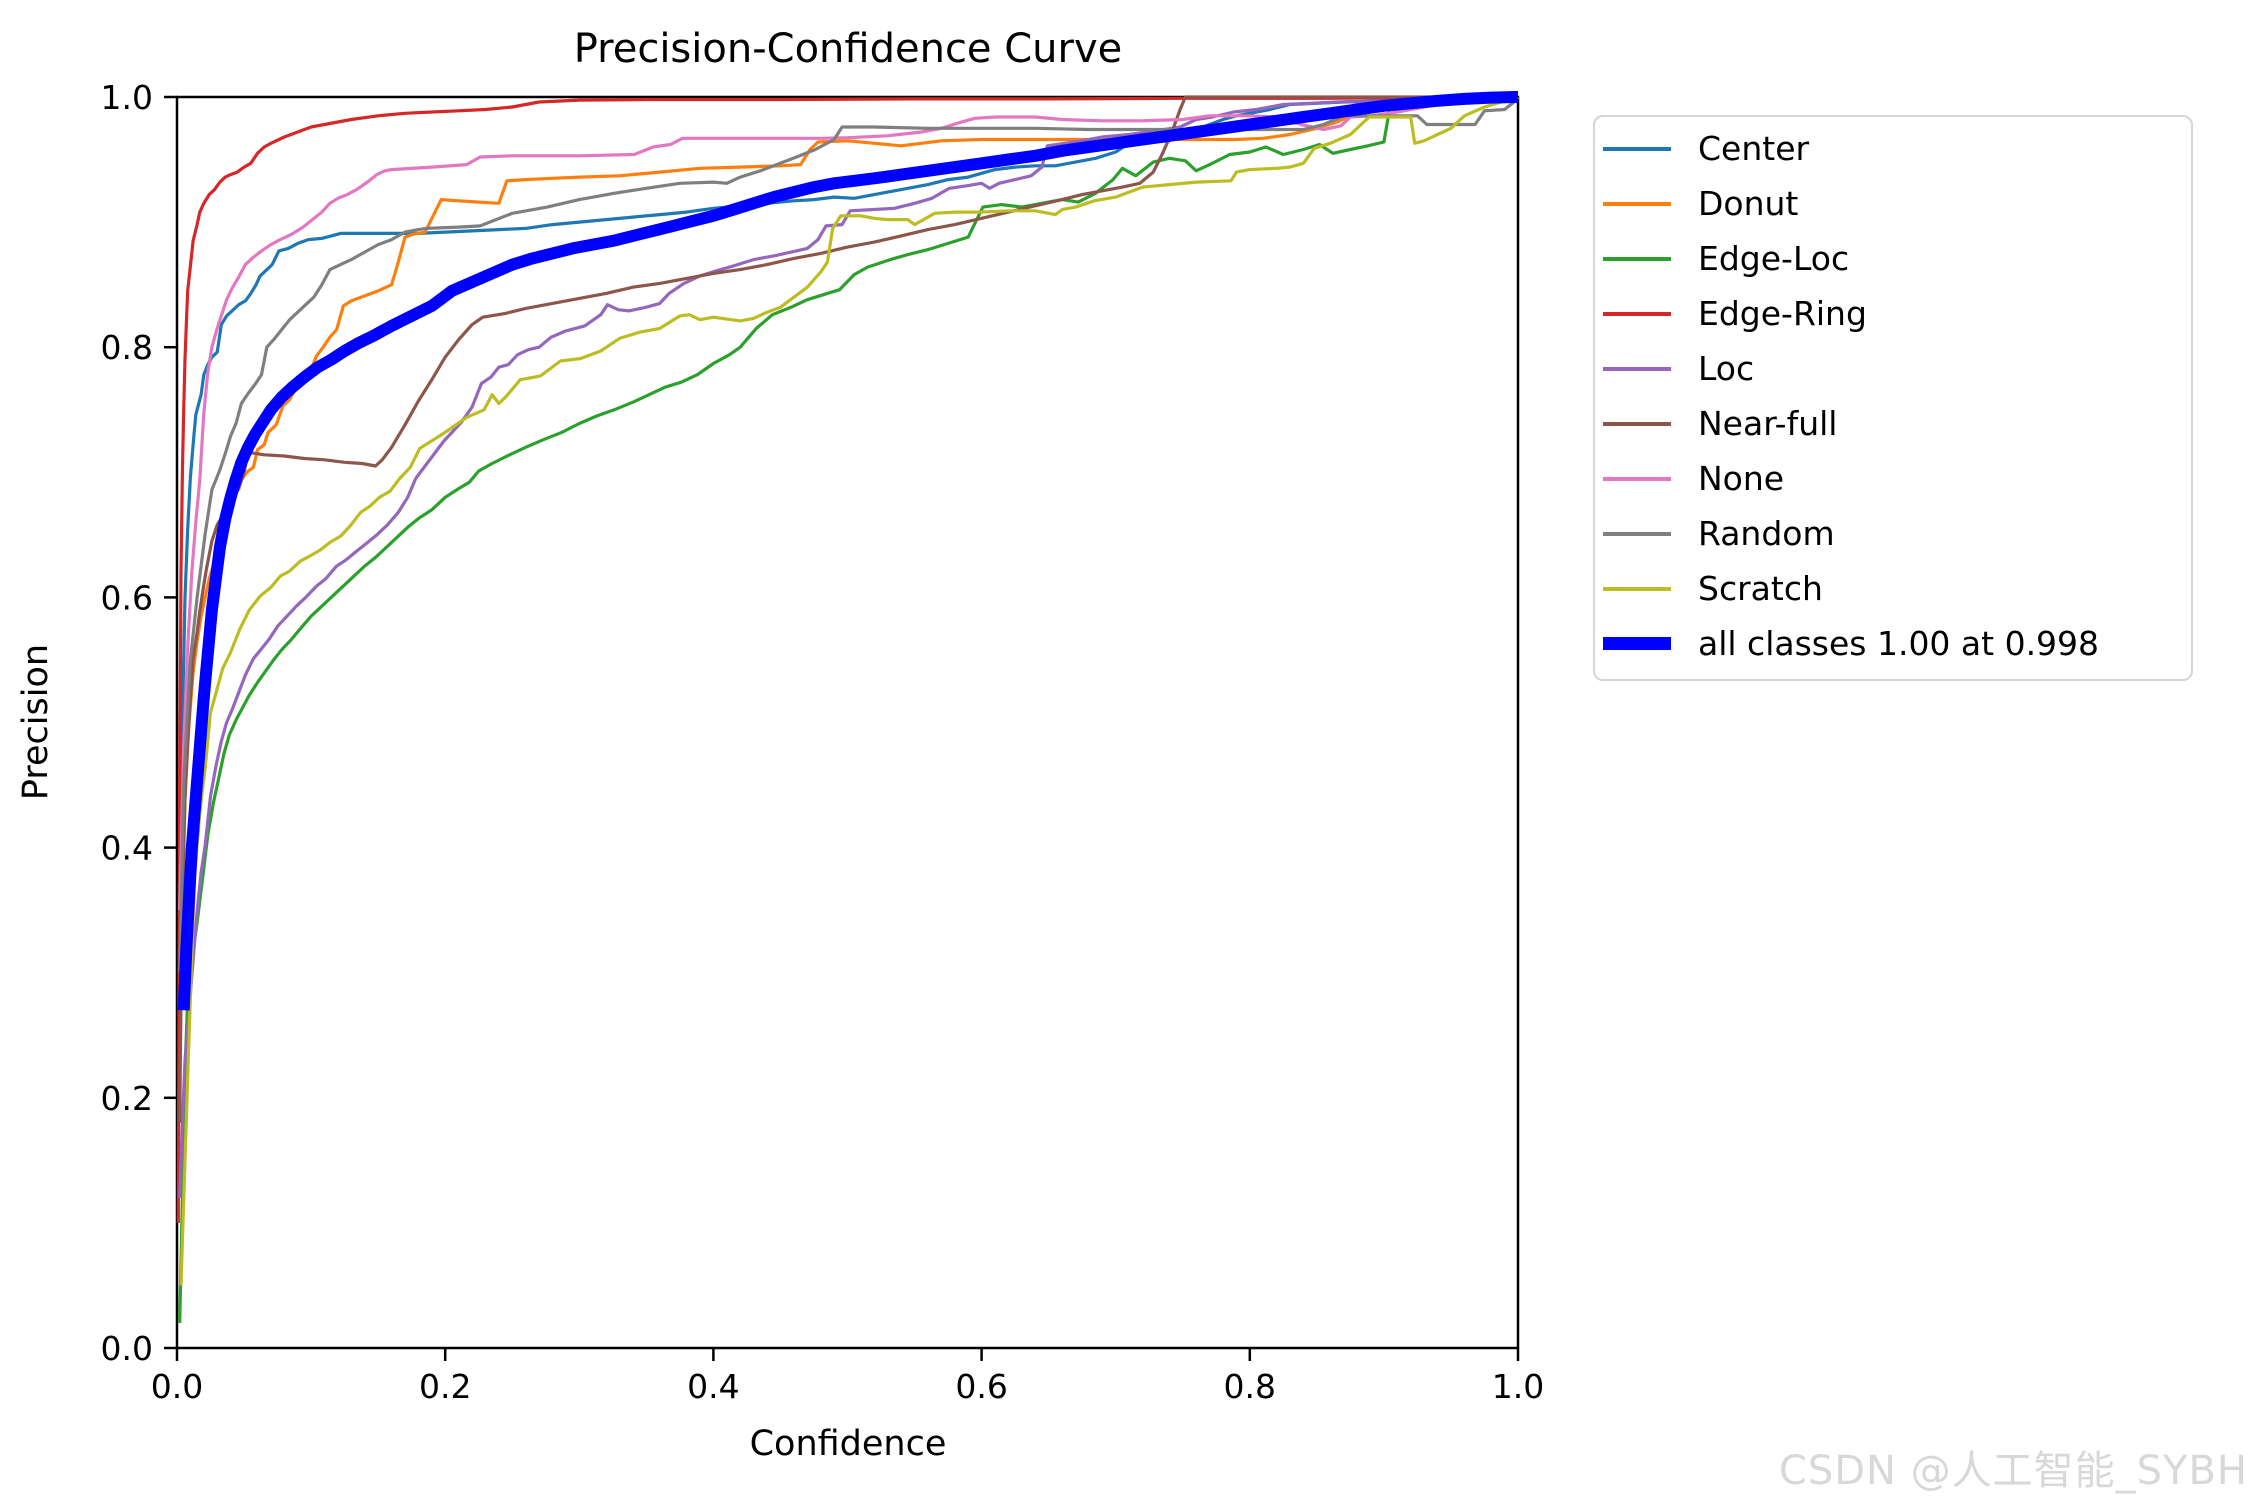 Image resolution: width=2250 pixels, height=1500 pixels. What do you see at coordinates (1637, 533) in the screenshot?
I see `legend-line-random` at bounding box center [1637, 533].